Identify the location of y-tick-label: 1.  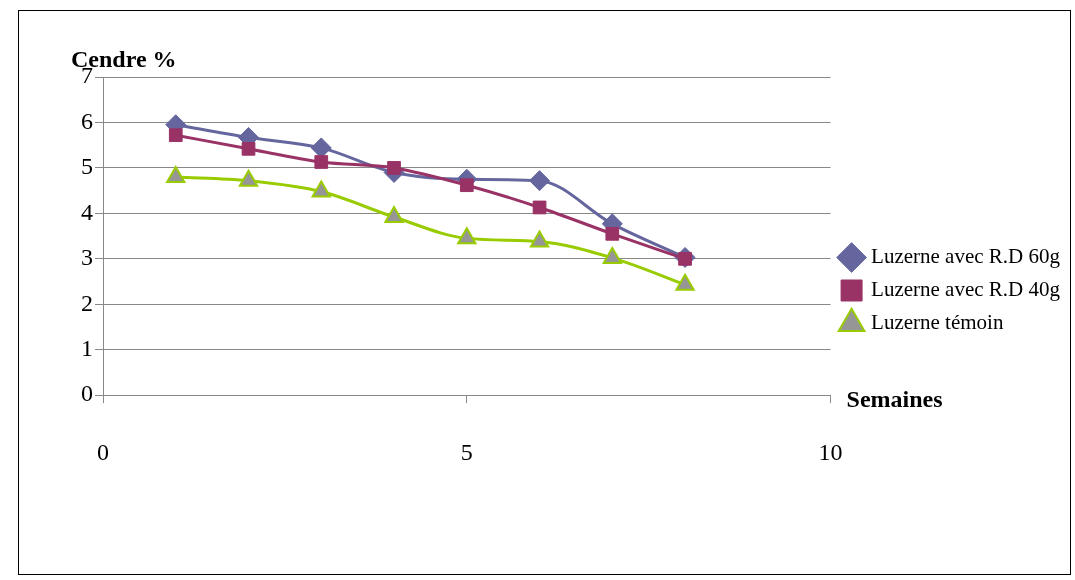
(87, 348).